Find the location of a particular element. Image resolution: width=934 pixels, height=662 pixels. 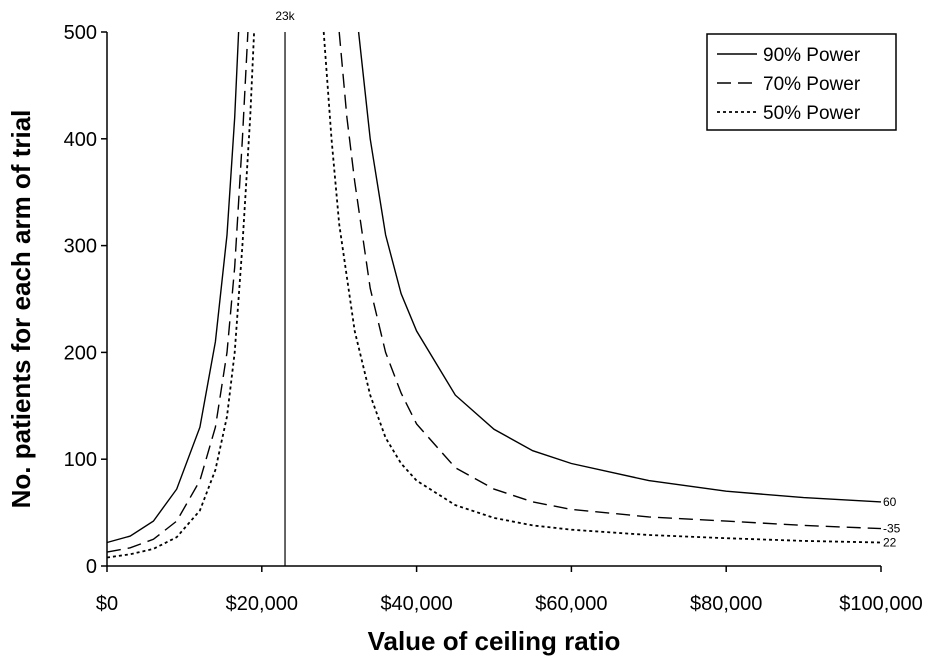

x-tick-label: $0 is located at coordinates (107, 604).